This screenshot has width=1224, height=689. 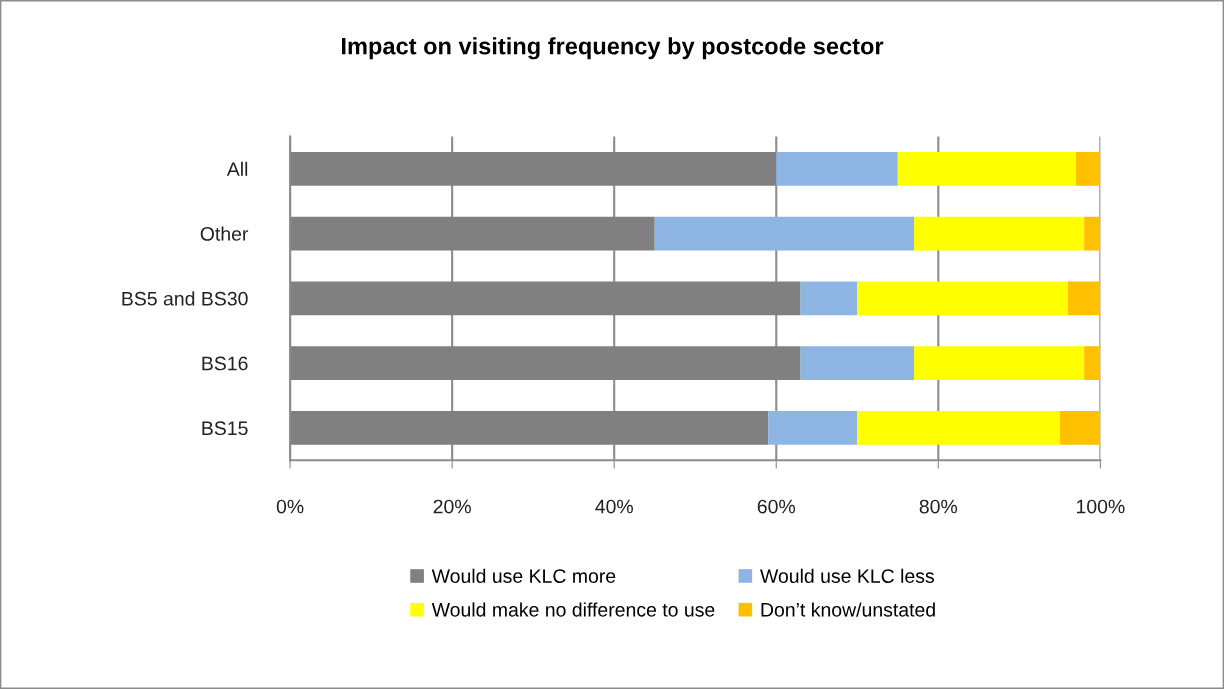 What do you see at coordinates (848, 609) in the screenshot?
I see `legend-label: Don’t know/unstated` at bounding box center [848, 609].